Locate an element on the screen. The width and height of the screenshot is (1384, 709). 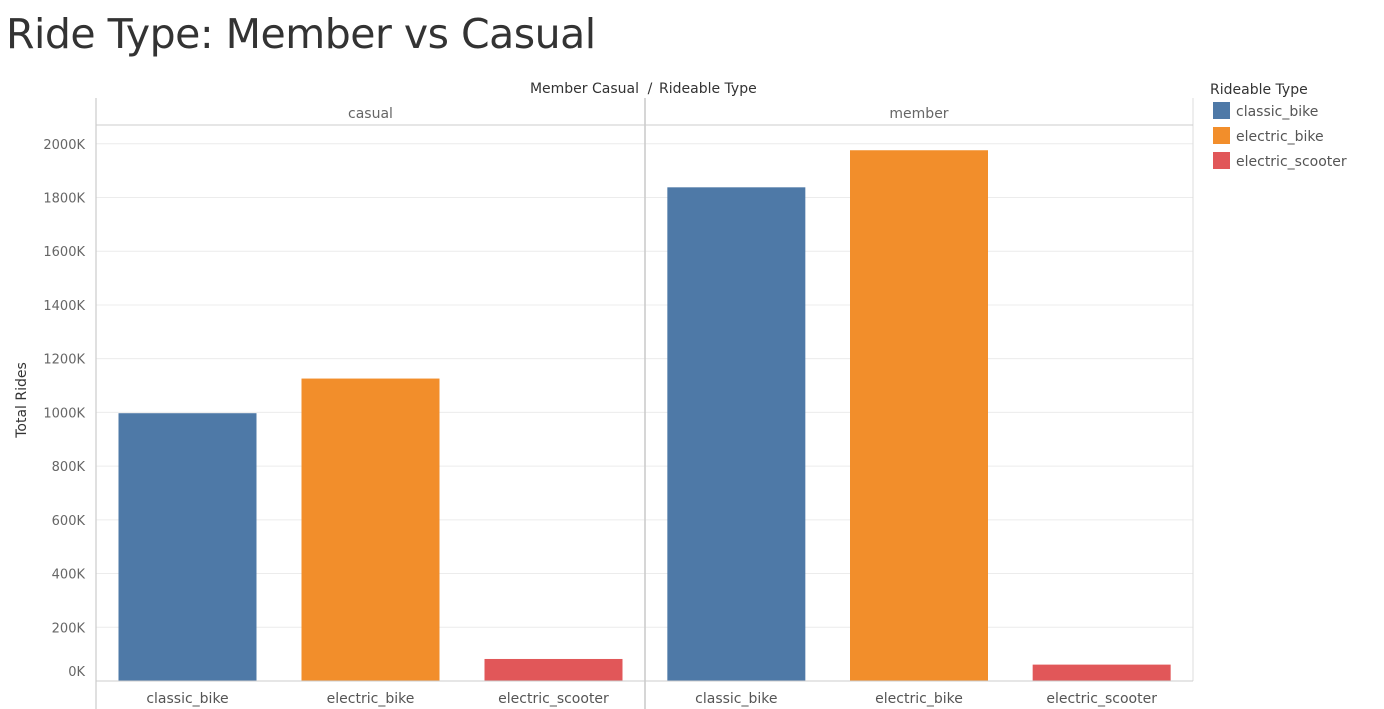
y-axis-title: Total Rides is located at coordinates (22, 400).